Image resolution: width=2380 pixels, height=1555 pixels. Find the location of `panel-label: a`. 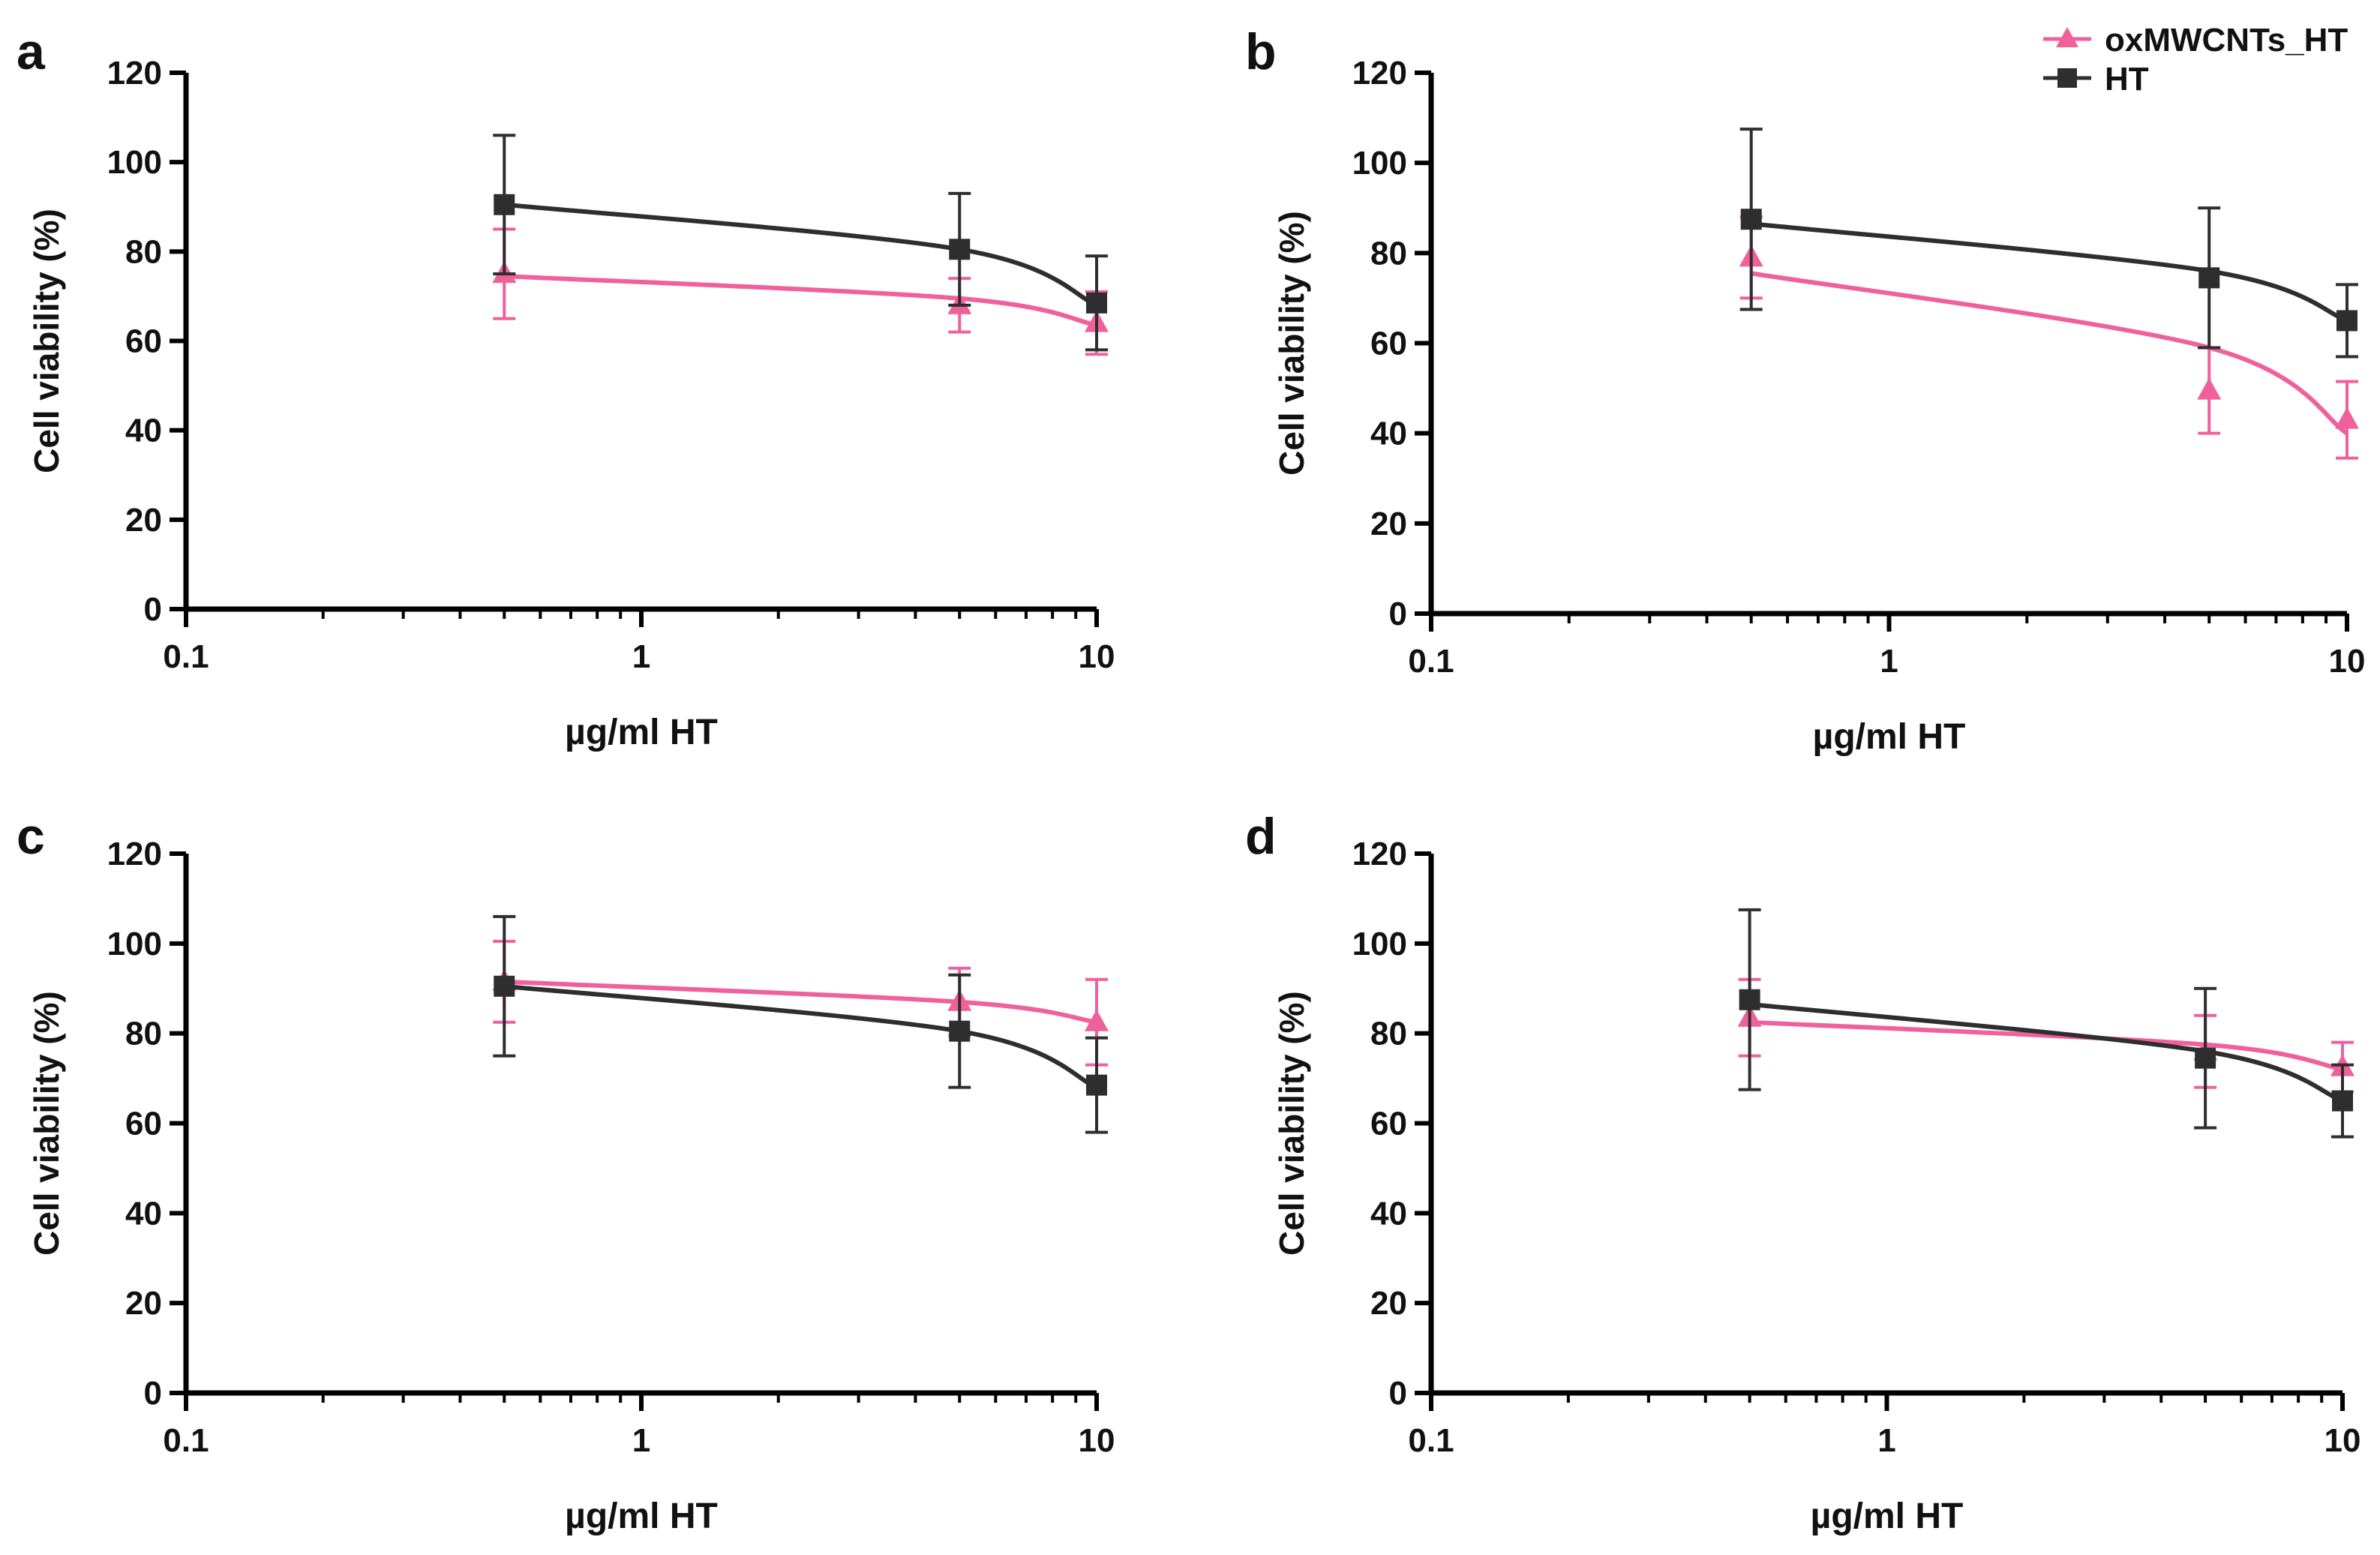

panel-label: a is located at coordinates (31, 52).